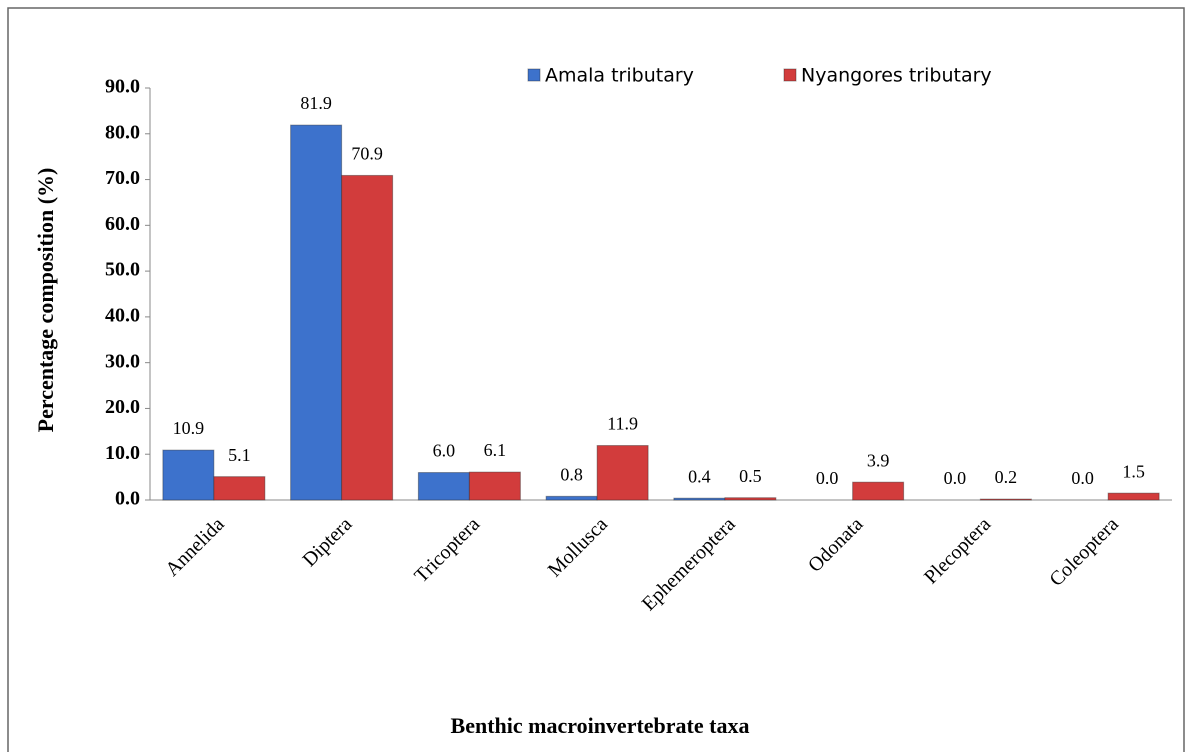  Describe the element at coordinates (189, 428) in the screenshot. I see `data-label: 10.9` at that location.